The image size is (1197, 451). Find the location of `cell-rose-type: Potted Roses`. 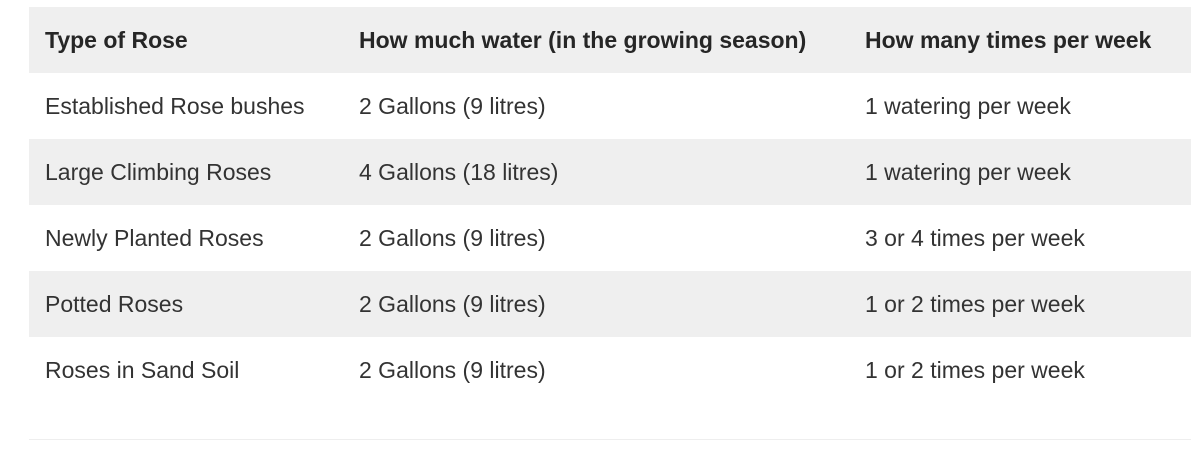

cell-rose-type: Potted Roses is located at coordinates (114, 303).